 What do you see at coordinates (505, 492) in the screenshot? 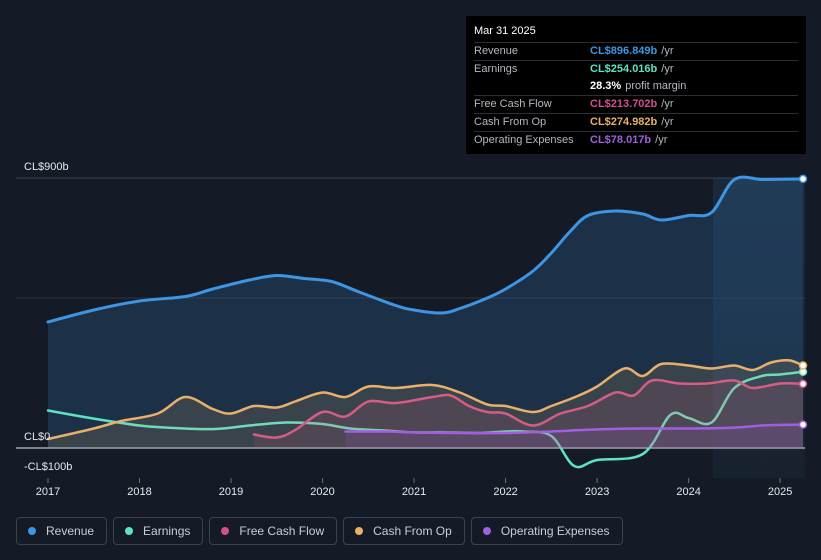
I see `x-tick-label: 2022` at bounding box center [505, 492].